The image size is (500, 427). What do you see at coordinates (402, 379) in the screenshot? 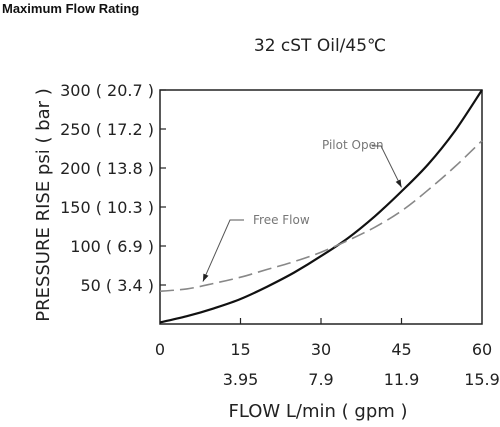
I see `x-tick-sublabel: 11.9` at bounding box center [402, 379].